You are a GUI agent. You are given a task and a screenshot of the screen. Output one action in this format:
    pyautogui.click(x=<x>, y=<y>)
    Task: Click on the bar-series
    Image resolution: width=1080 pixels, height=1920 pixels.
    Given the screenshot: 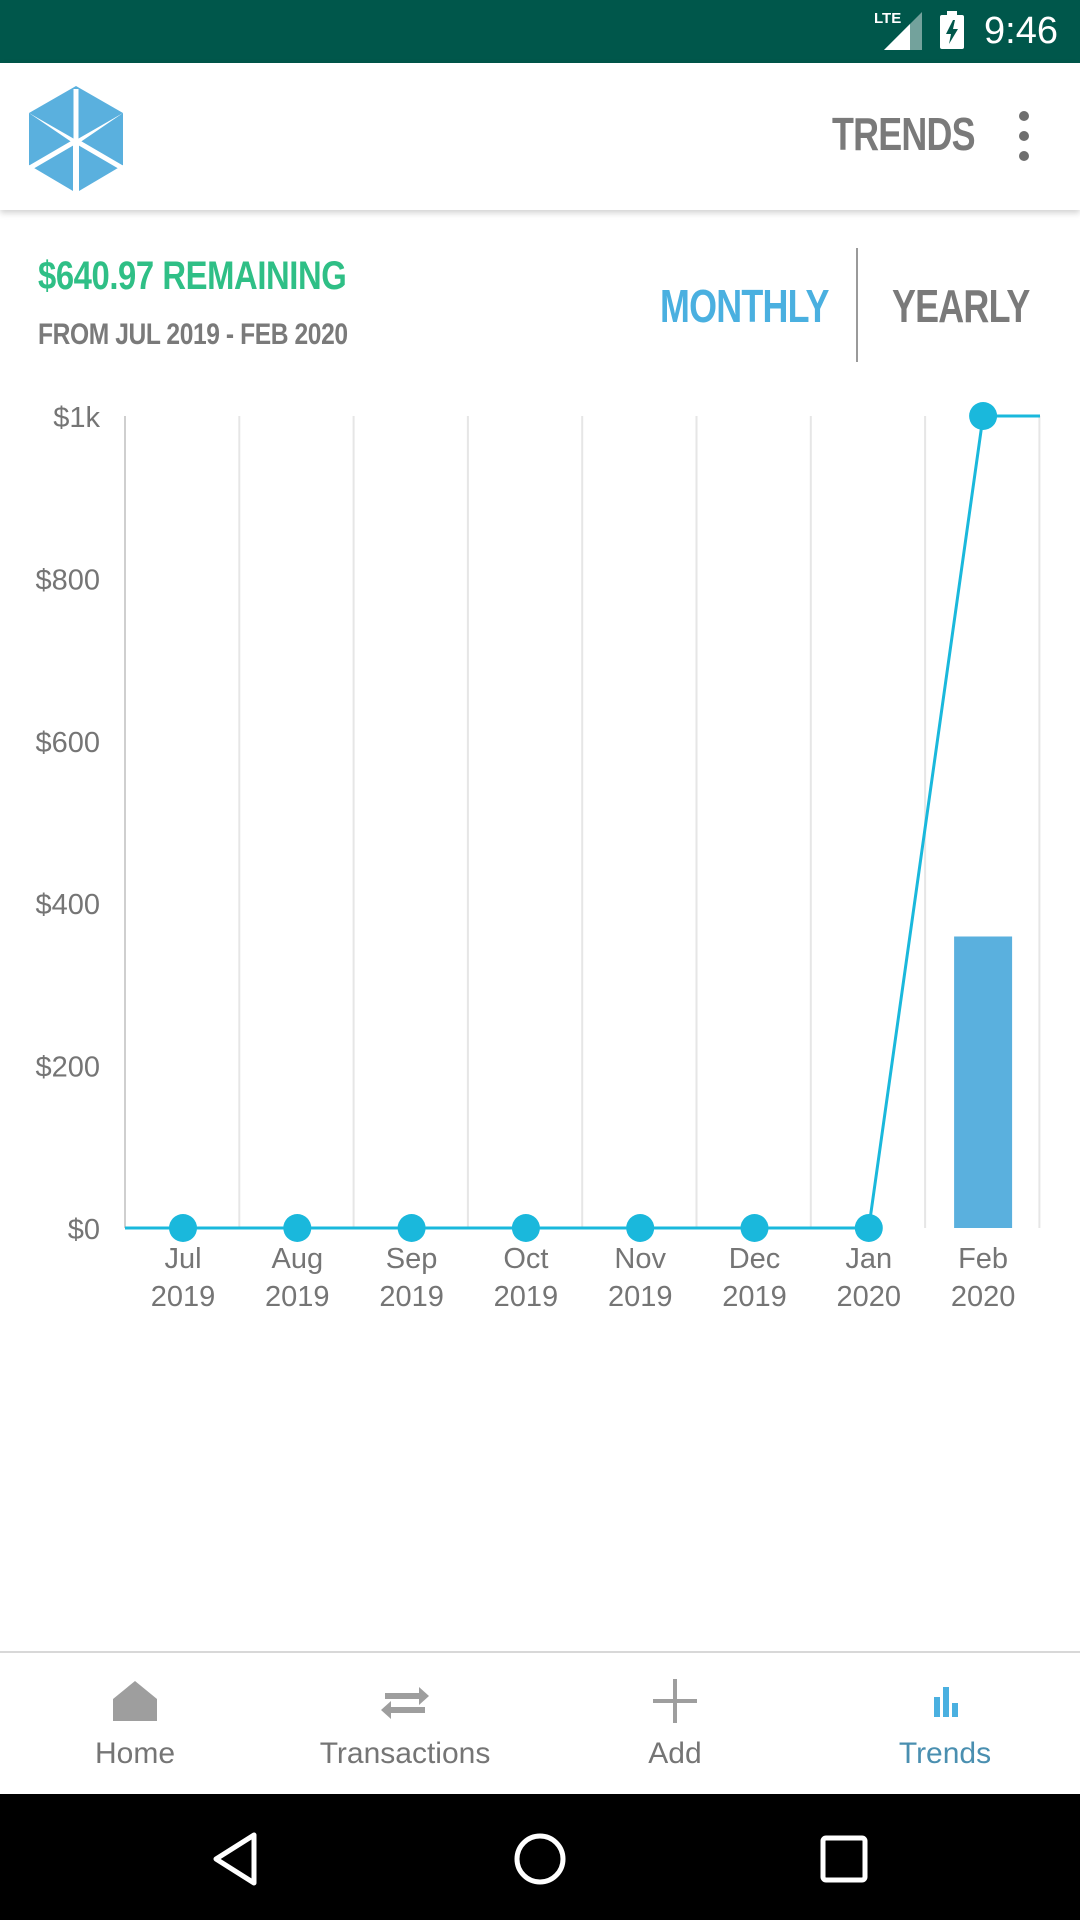 What is the action you would take?
    pyautogui.click(x=983, y=1082)
    